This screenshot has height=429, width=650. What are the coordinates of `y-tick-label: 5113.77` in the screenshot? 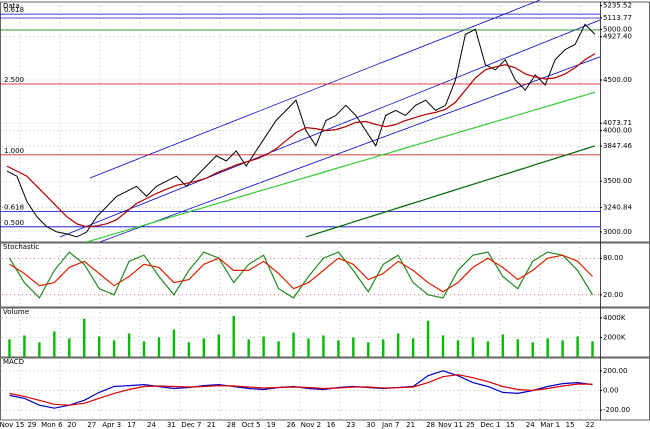 It's located at (617, 18).